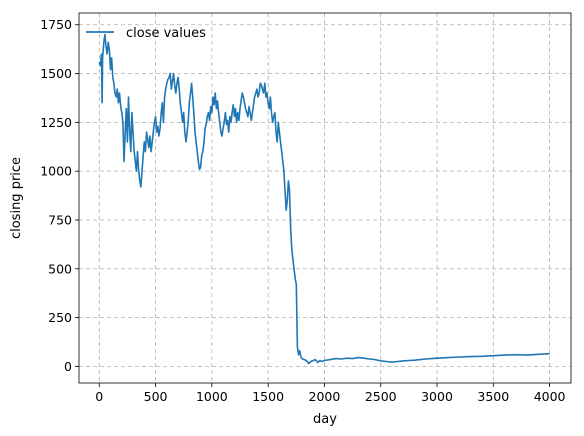  What do you see at coordinates (60, 219) in the screenshot?
I see `y-tick-label: 750` at bounding box center [60, 219].